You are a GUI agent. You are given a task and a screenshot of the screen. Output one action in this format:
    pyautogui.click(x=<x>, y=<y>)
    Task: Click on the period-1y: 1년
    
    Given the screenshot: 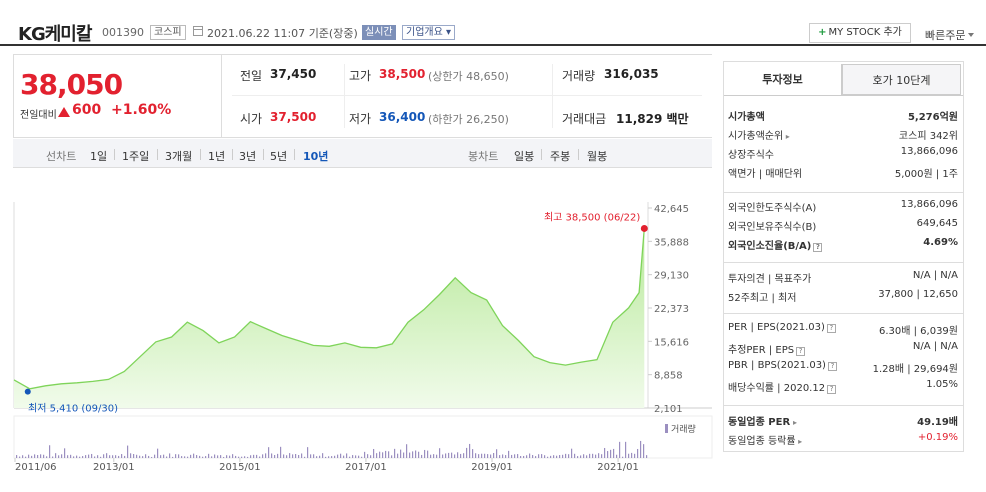 What is the action you would take?
    pyautogui.click(x=217, y=156)
    